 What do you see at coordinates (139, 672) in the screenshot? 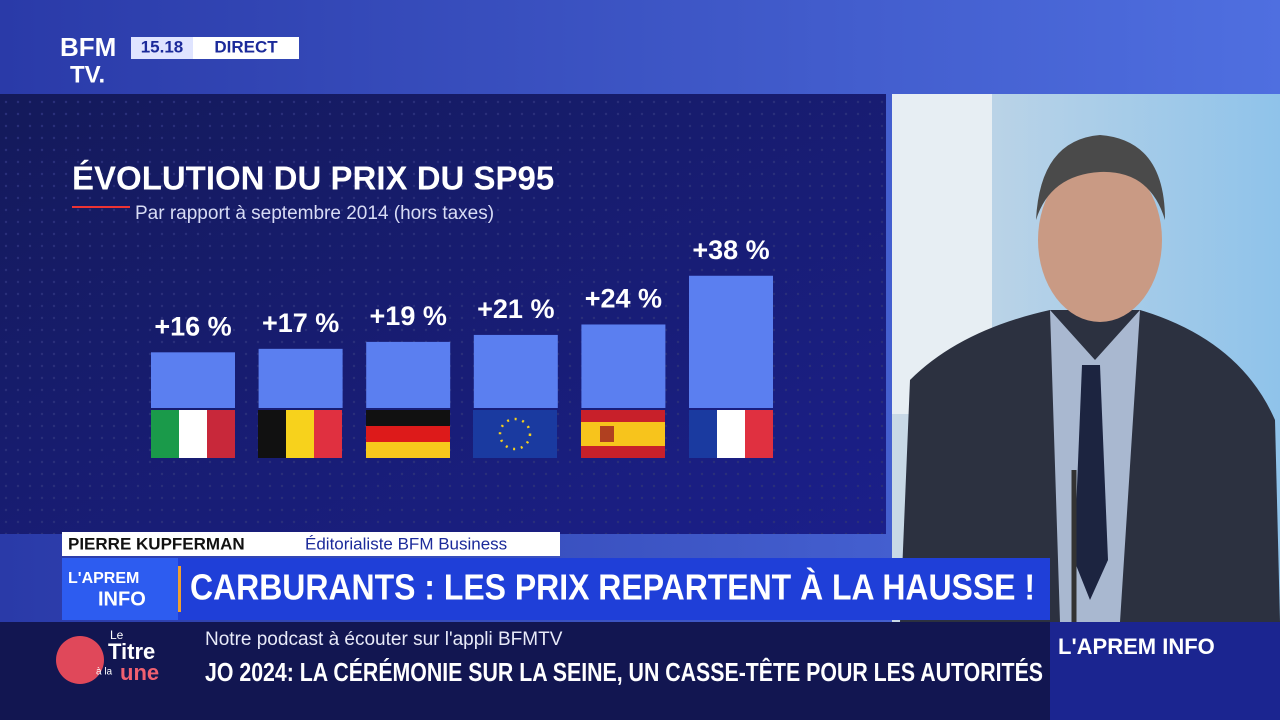
I see `ticker-logo-4: une` at bounding box center [139, 672].